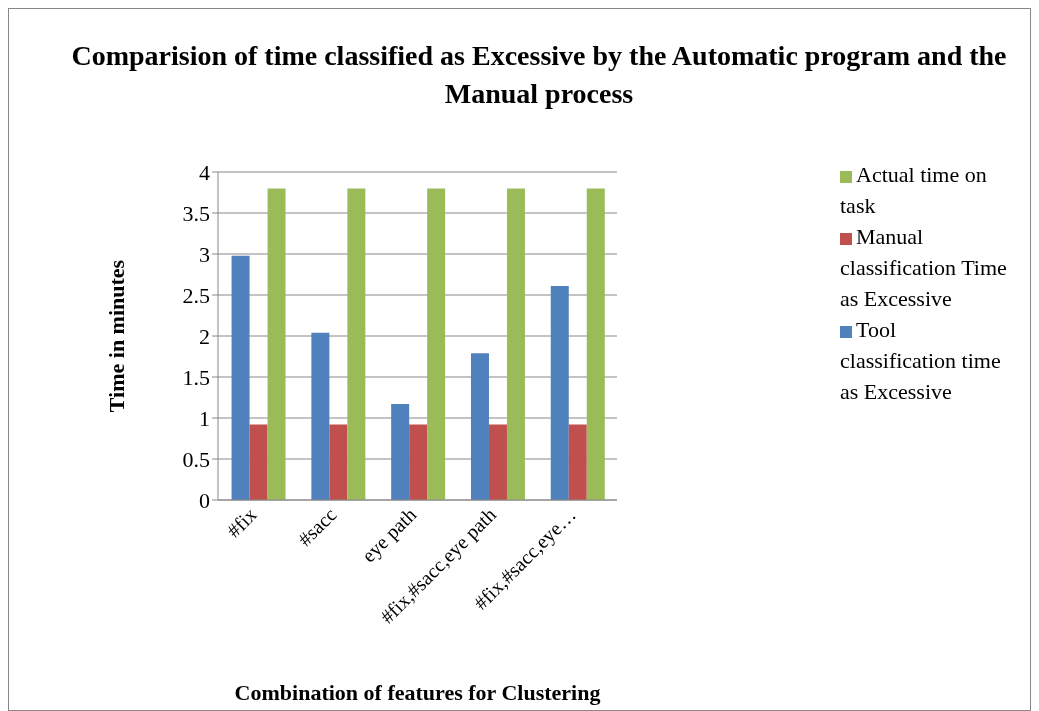 The width and height of the screenshot is (1039, 711). I want to click on y-tick-label: 2.5, so click(196, 295).